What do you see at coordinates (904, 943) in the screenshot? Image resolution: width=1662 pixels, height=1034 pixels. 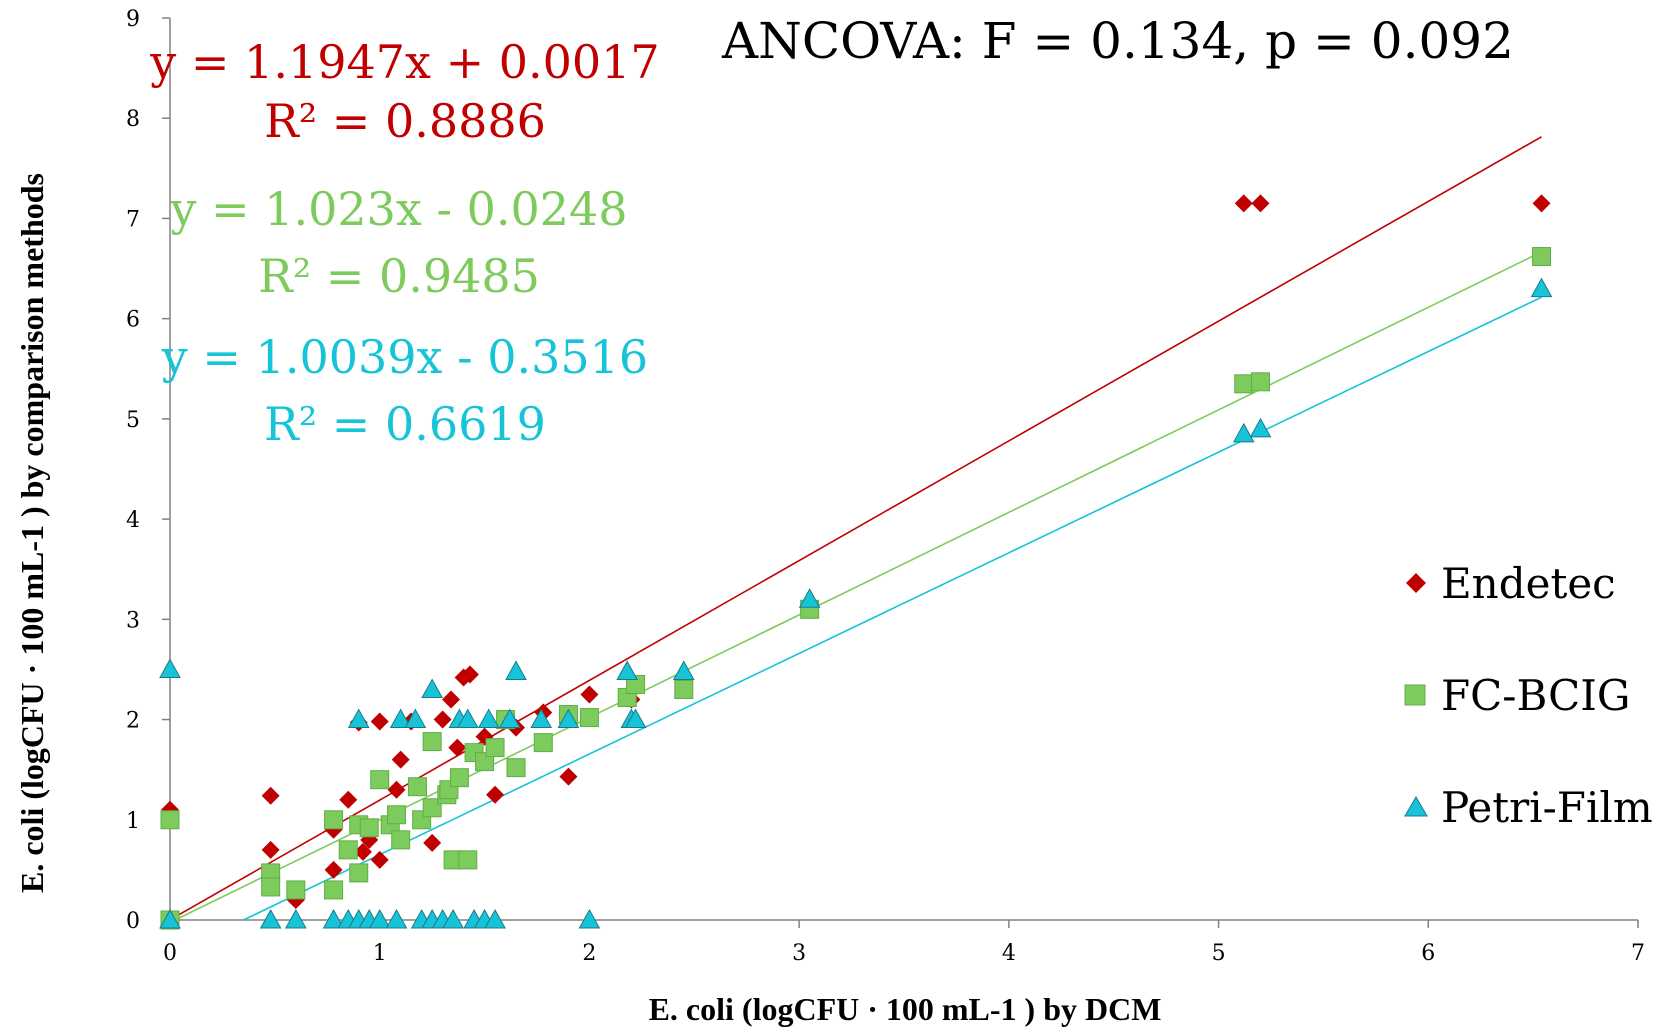 I see `x-axis-ticks: 0 1 2 3 4 5 6 7` at bounding box center [904, 943].